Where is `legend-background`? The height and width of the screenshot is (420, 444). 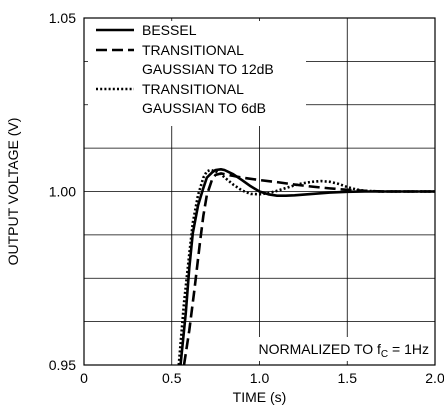
legend-background is located at coordinates (197, 73).